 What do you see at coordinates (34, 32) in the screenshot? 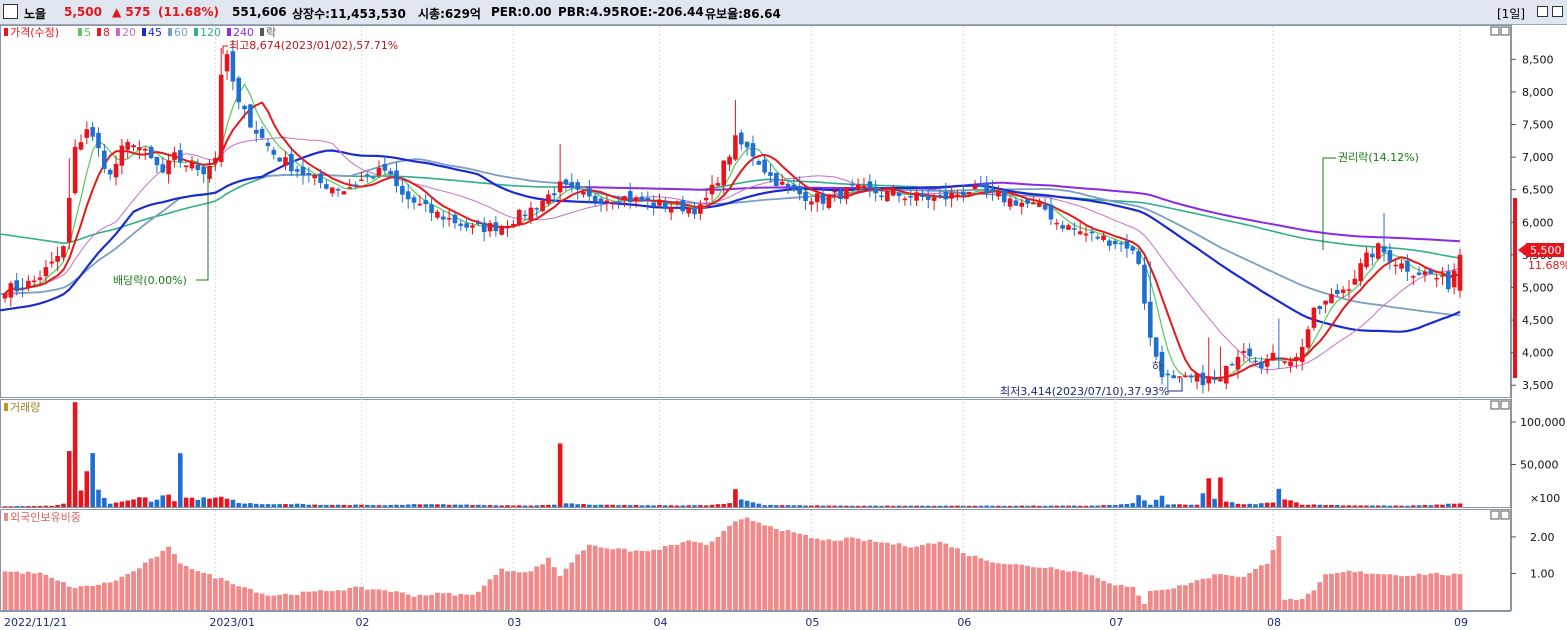
I see `price-legend-label: 가격(수정)` at bounding box center [34, 32].